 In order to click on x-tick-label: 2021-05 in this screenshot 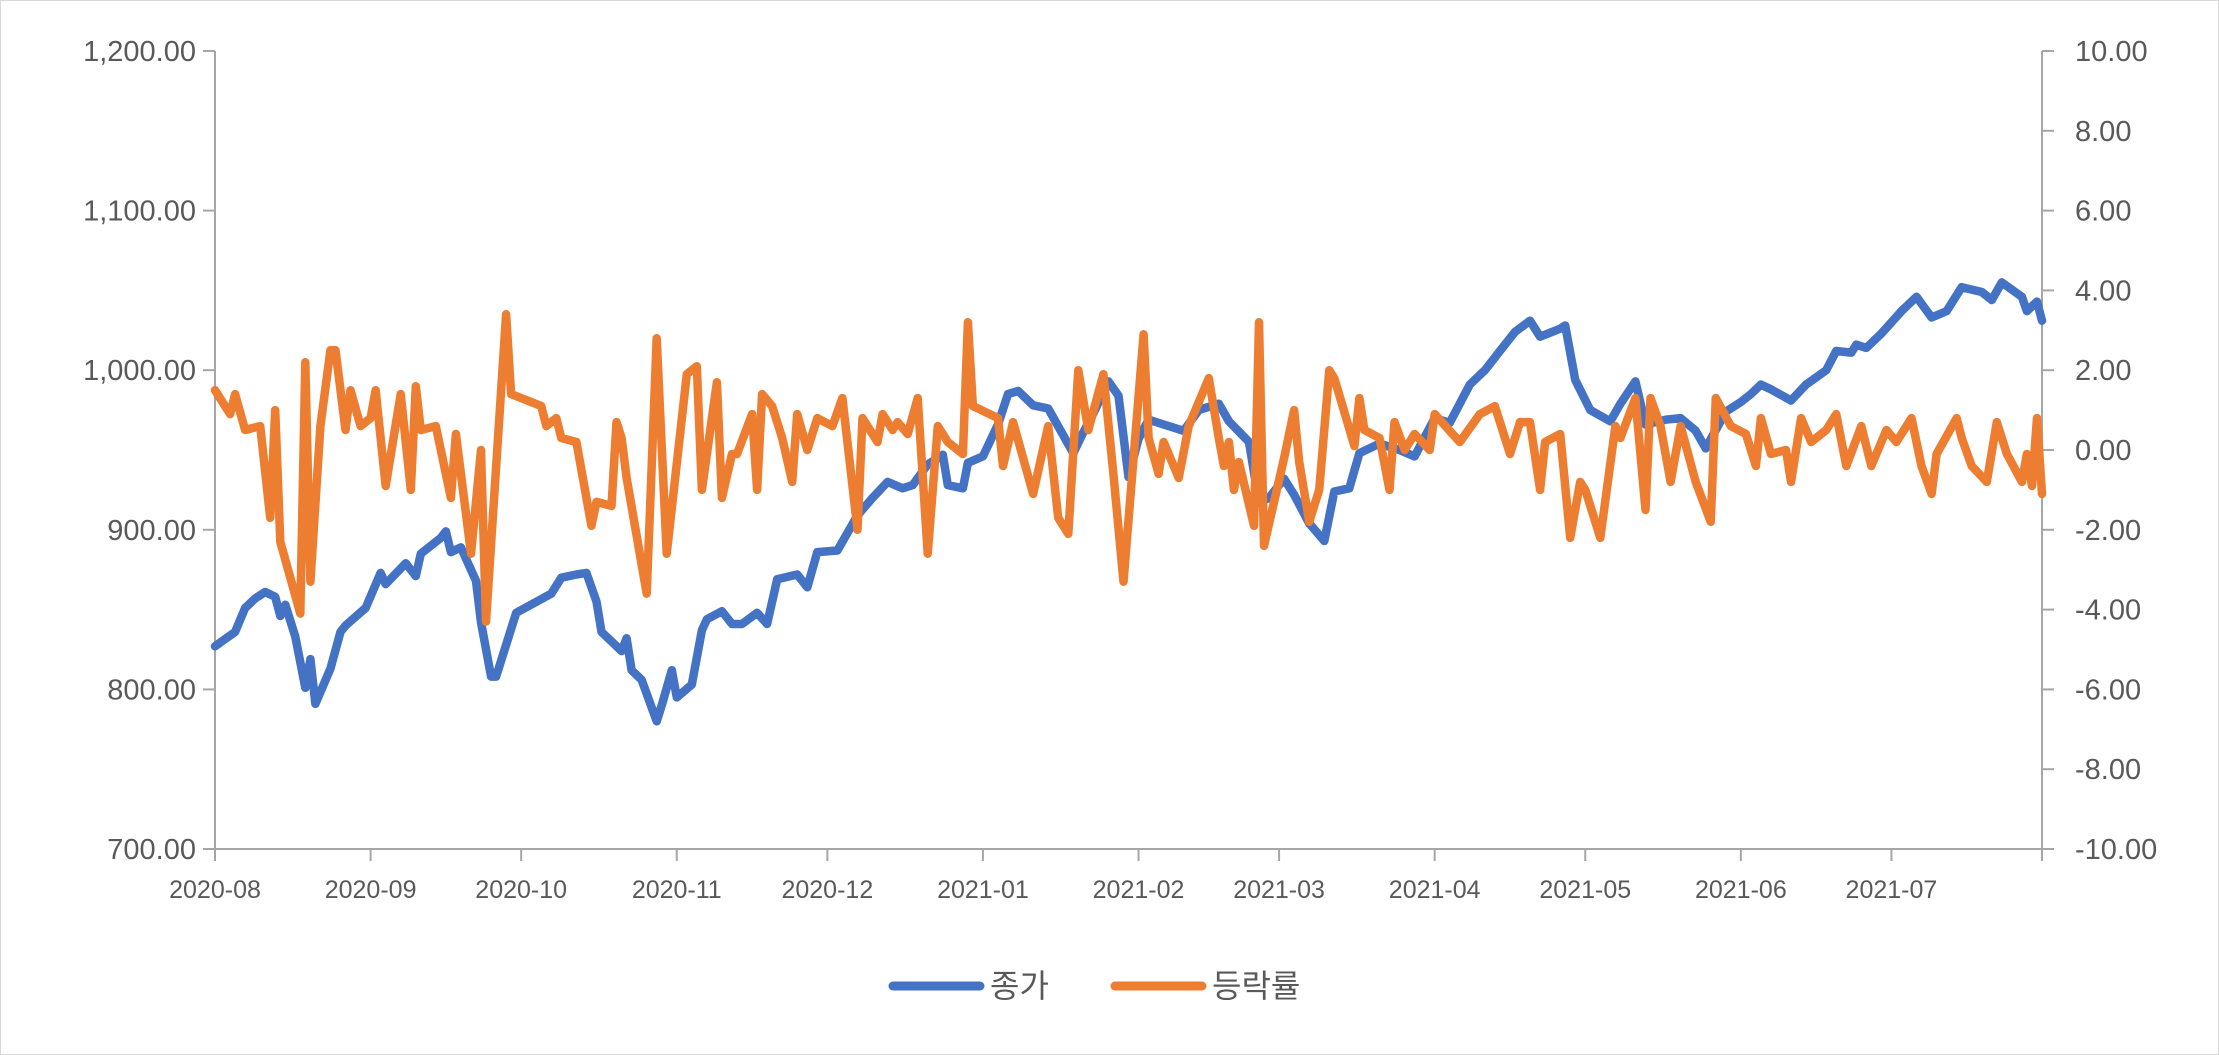, I will do `click(1585, 890)`.